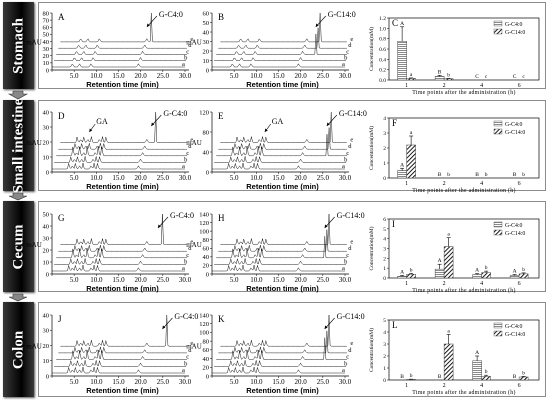 The image size is (550, 401). Describe the element at coordinates (477, 353) in the screenshot. I see `significance-label: A` at that location.